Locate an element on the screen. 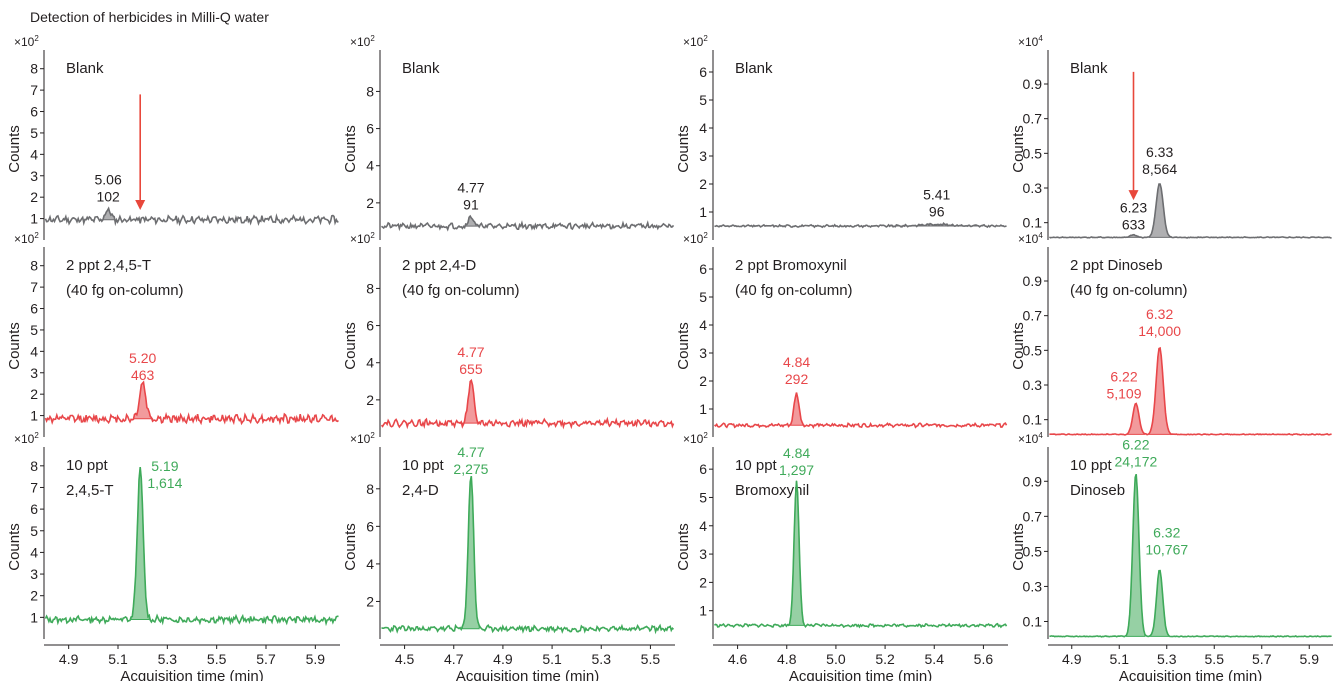 The width and height of the screenshot is (1333, 681). panel-label: 2 ppt 2,4-D is located at coordinates (439, 265).